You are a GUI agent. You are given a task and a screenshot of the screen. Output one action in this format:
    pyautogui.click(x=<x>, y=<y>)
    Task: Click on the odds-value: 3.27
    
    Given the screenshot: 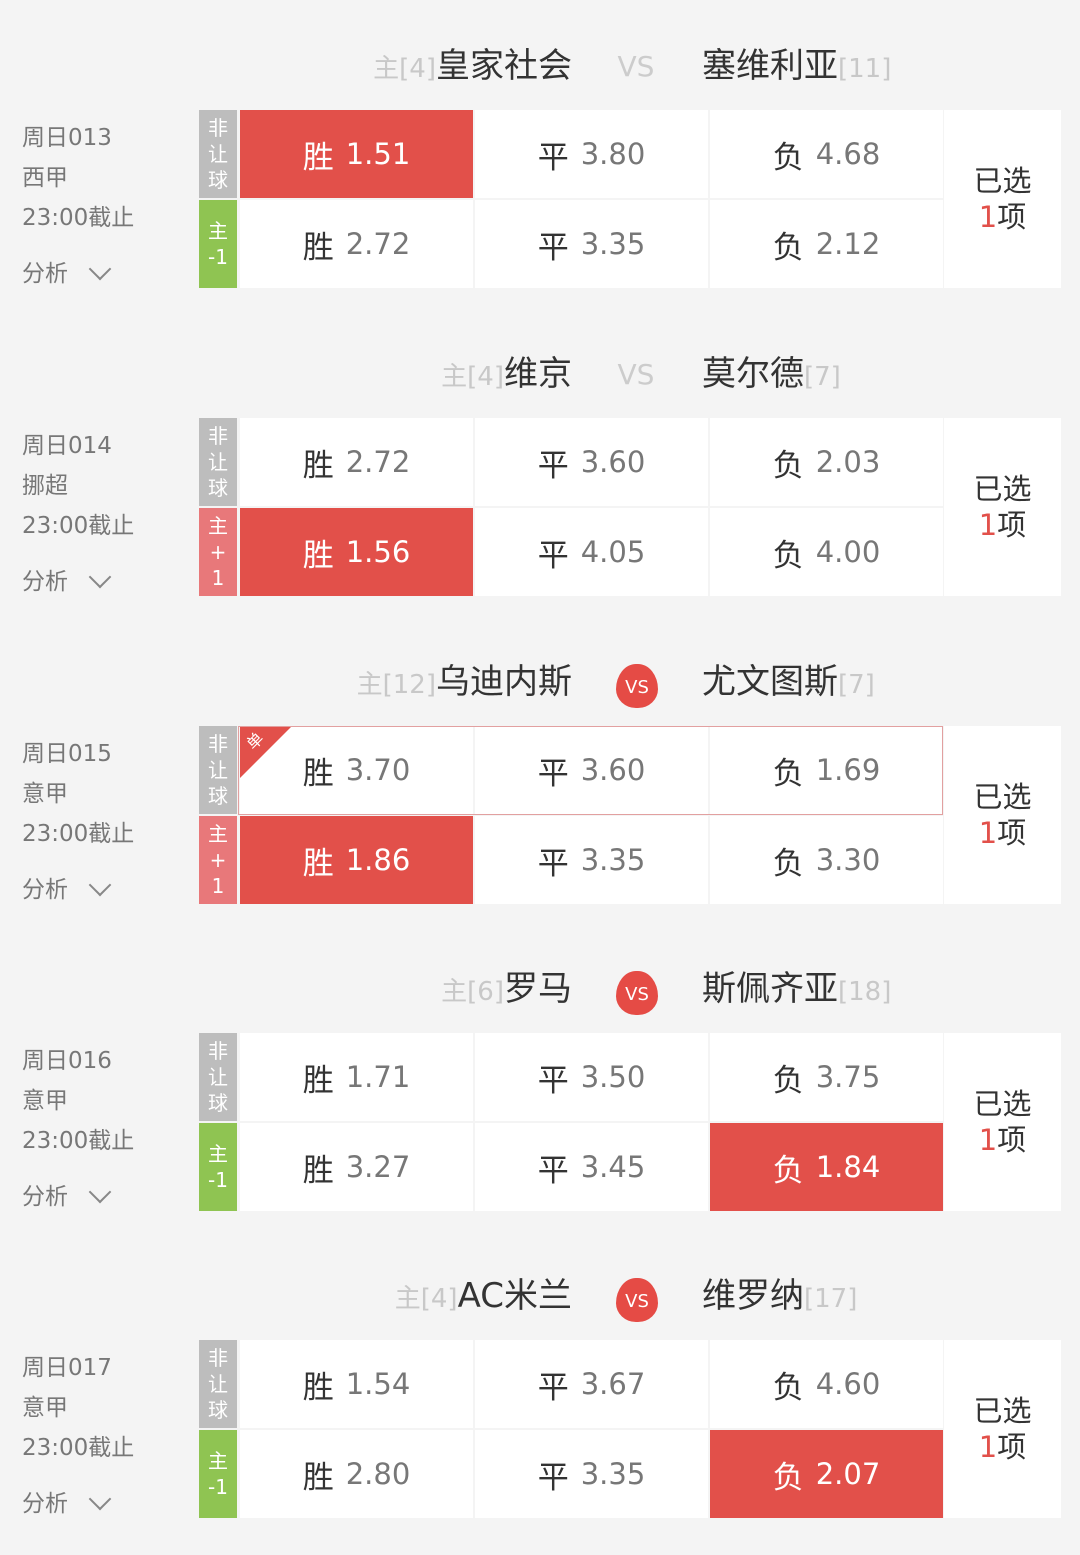 What is the action you would take?
    pyautogui.click(x=378, y=1167)
    